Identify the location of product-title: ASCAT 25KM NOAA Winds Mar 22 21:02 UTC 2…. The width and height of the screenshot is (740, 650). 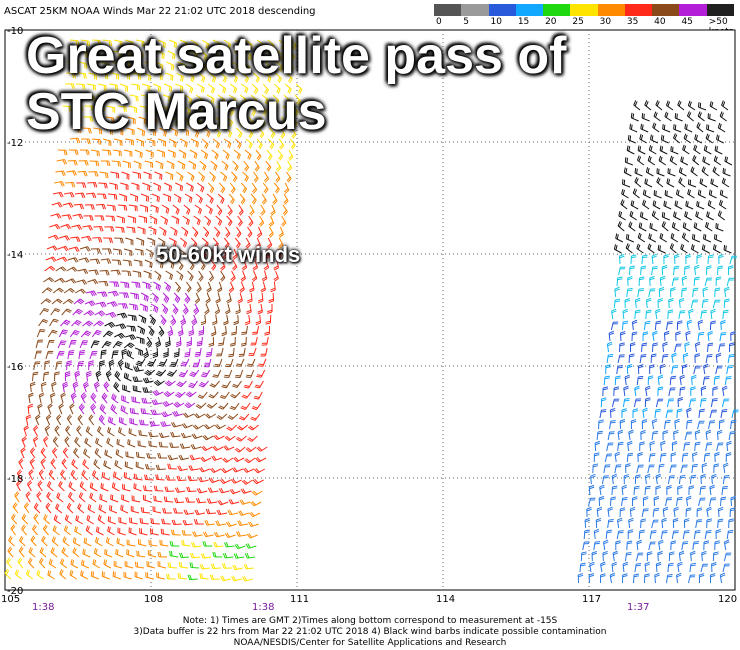
(160, 11).